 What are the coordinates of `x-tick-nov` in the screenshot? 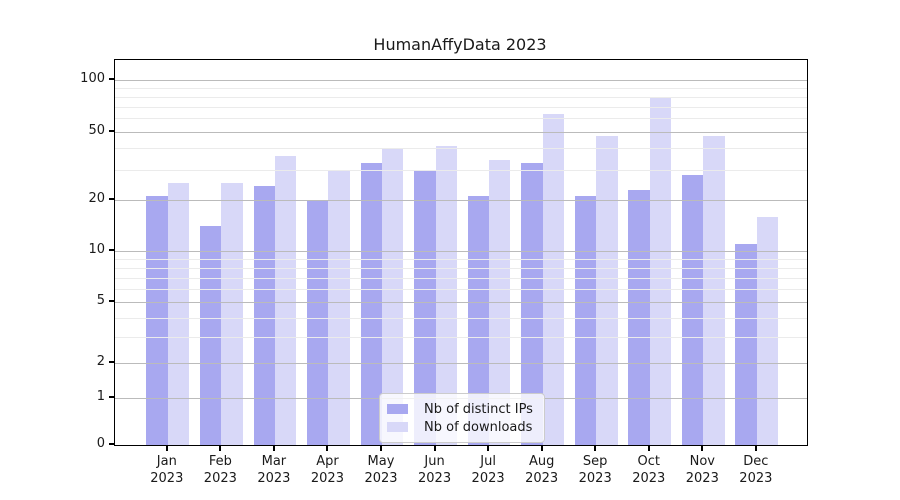 It's located at (702, 448).